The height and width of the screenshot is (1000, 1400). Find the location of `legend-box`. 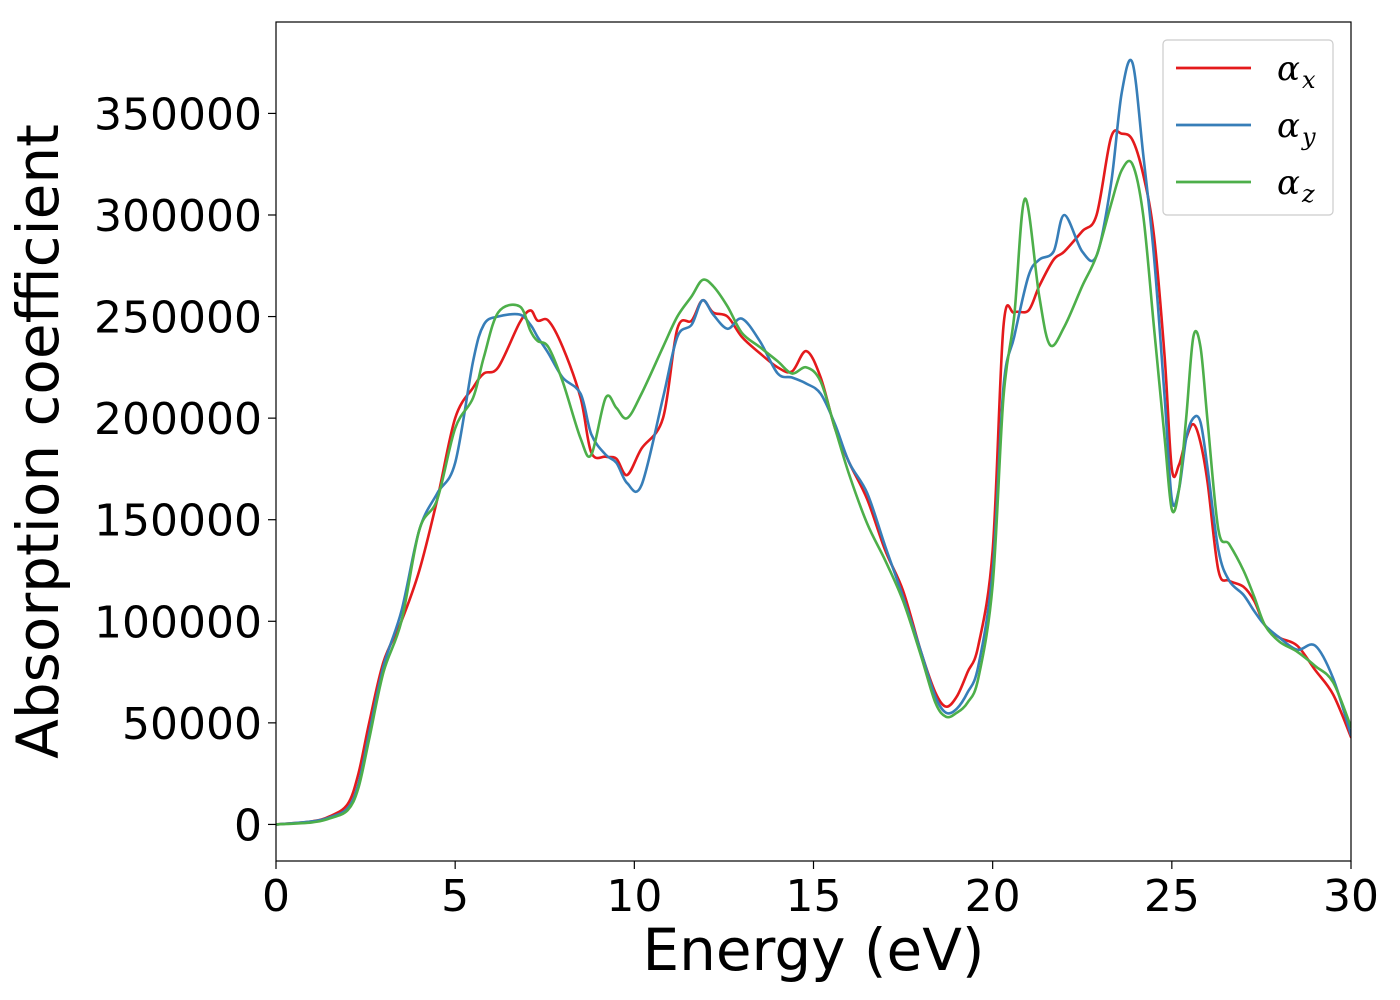

legend-box is located at coordinates (1248, 127).